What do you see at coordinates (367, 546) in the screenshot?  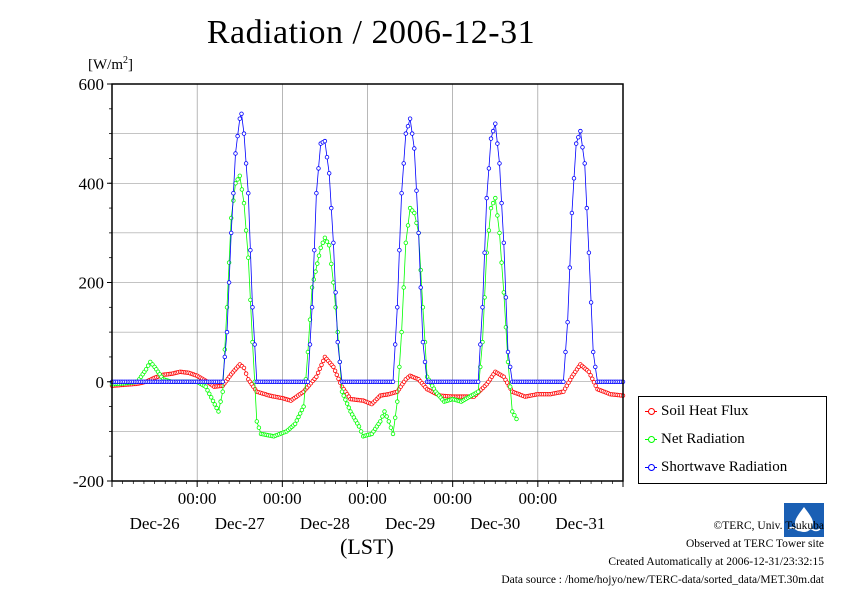 I see `x-axis-label: (LST)` at bounding box center [367, 546].